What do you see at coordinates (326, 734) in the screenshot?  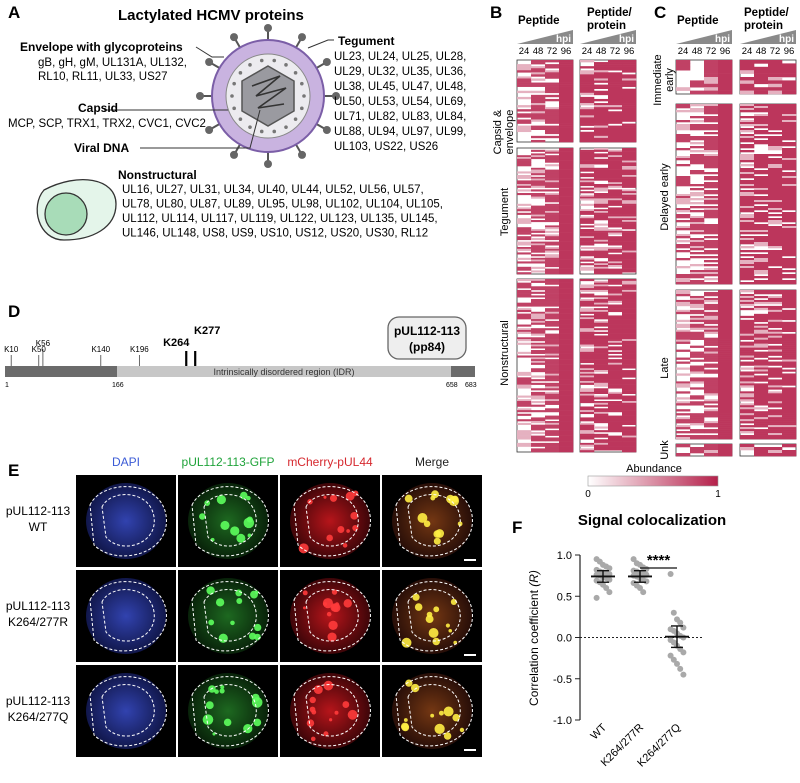 I see `puncta` at bounding box center [326, 734].